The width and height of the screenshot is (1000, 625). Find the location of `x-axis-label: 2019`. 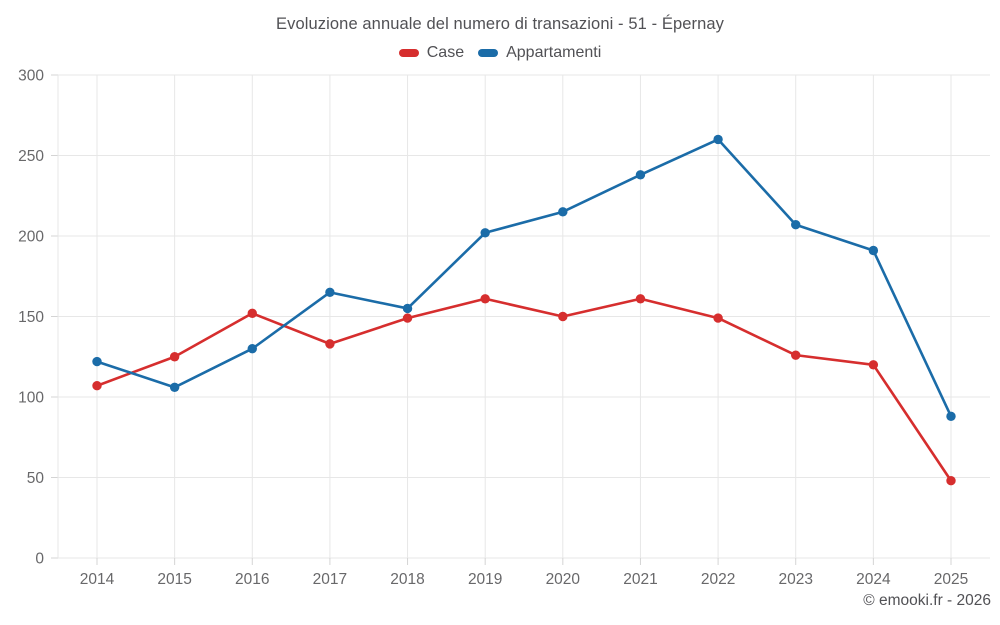

x-axis-label: 2019 is located at coordinates (485, 579).